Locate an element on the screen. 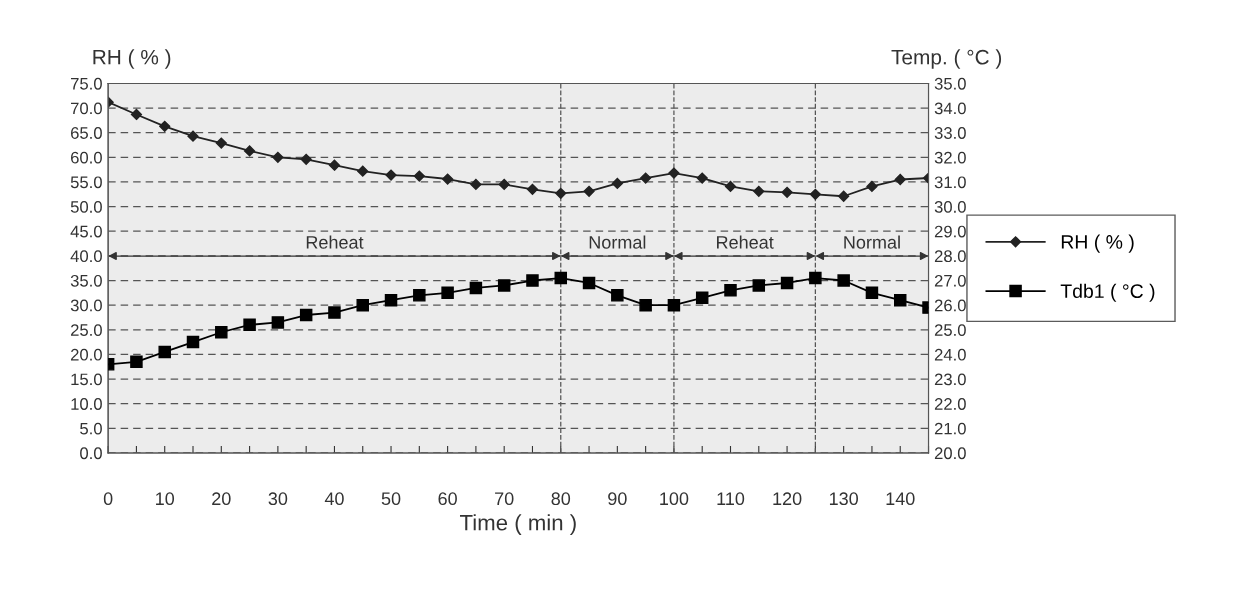 The height and width of the screenshot is (596, 1243). x-tick-label: 20 is located at coordinates (221, 499).